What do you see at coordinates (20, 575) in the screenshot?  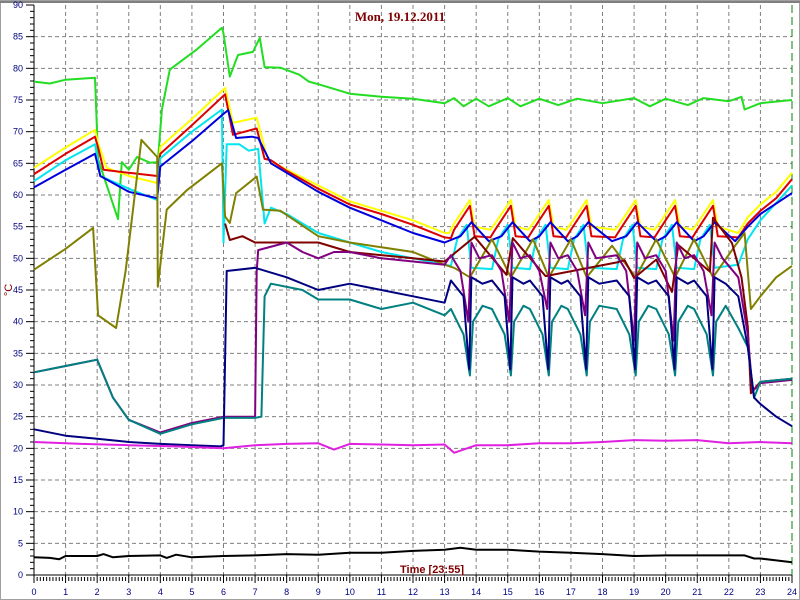 I see `y-tick-label: 0` at bounding box center [20, 575].